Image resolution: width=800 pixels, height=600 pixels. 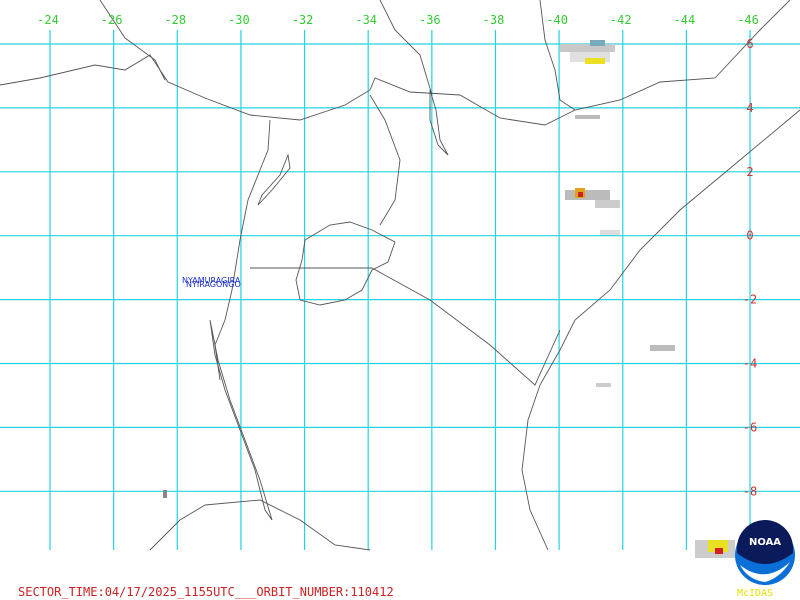 What do you see at coordinates (748, 20) in the screenshot?
I see `longitude-label: -46` at bounding box center [748, 20].